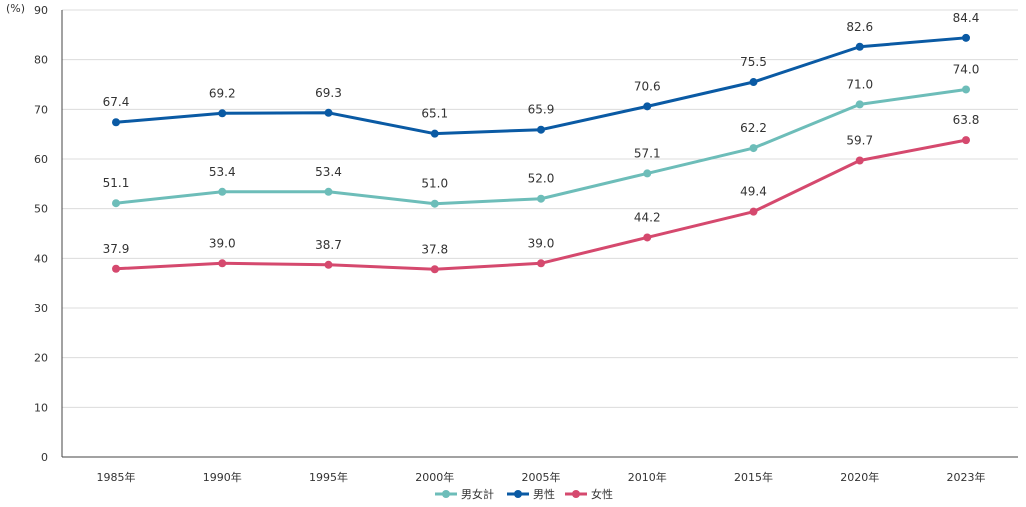 The image size is (1026, 507). Describe the element at coordinates (753, 62) in the screenshot. I see `data-label: 75.5` at that location.